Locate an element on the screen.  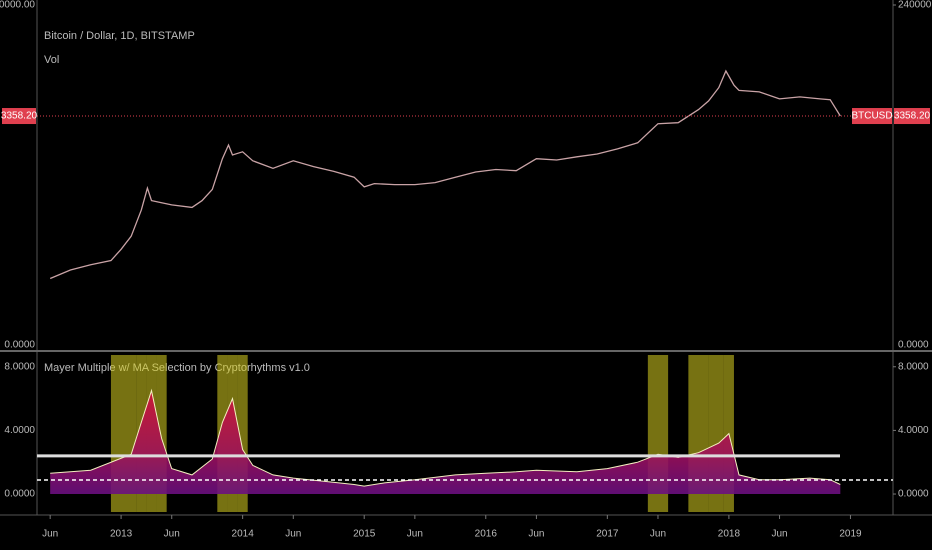
symbol-title: Bitcoin / Dollar, 1D, BITSTAMP is located at coordinates (119, 36).